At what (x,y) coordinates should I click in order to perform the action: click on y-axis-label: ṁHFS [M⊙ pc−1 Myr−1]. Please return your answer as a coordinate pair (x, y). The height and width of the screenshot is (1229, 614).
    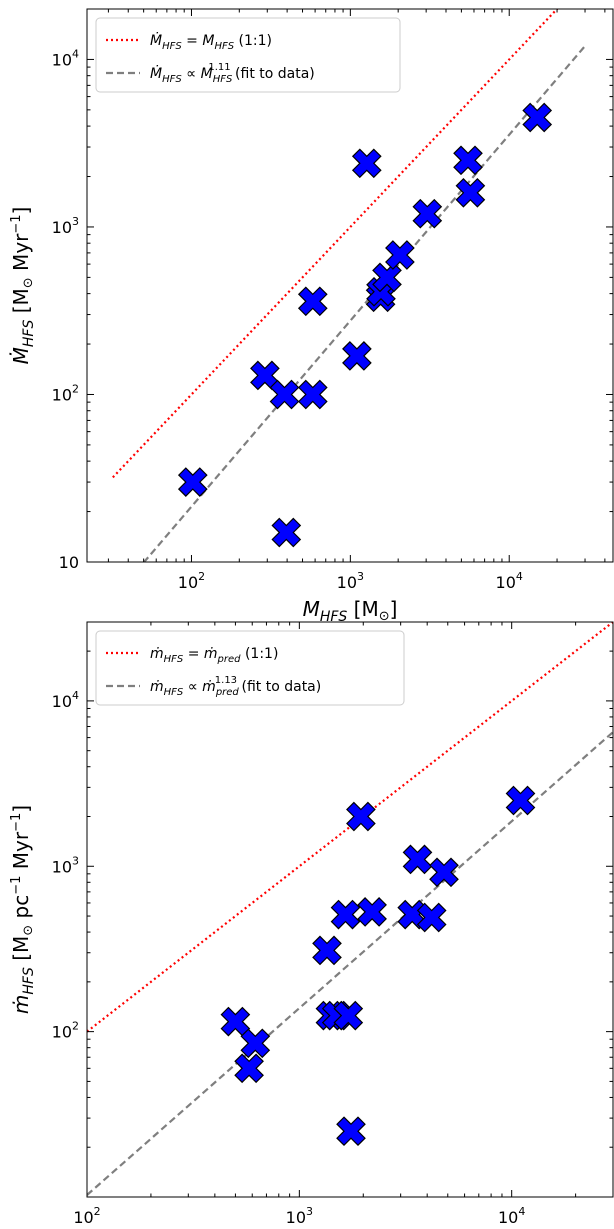
    Looking at the image, I should click on (23, 909).